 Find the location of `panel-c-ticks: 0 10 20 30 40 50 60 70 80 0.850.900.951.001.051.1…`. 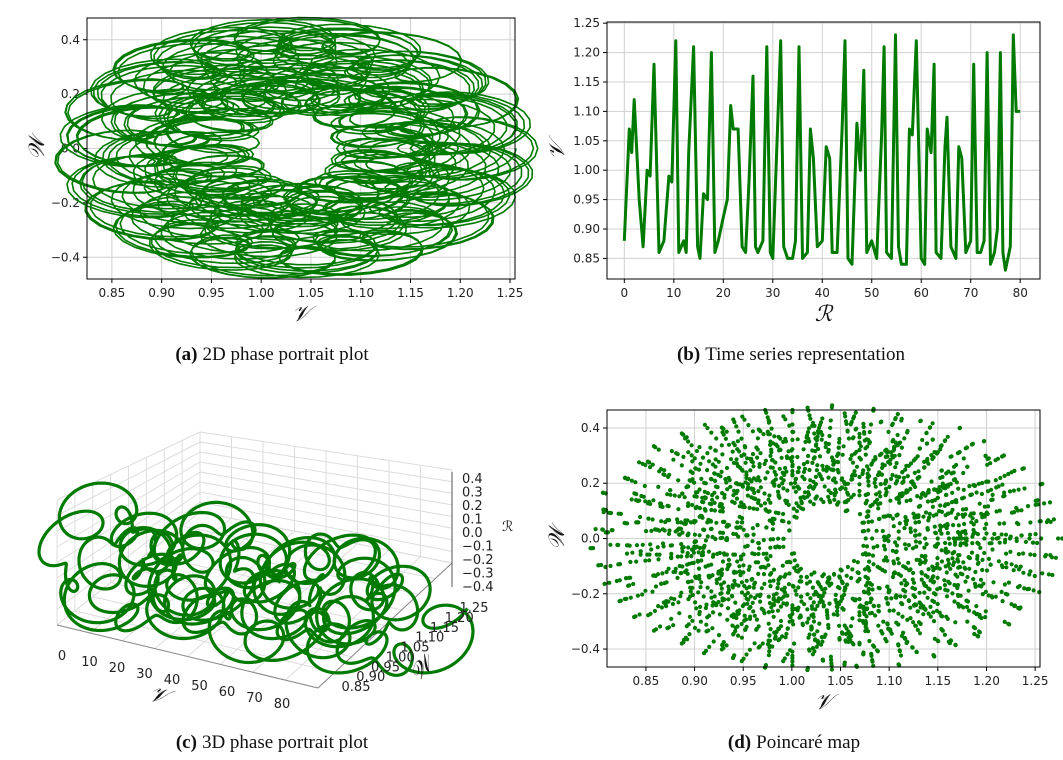

panel-c-ticks: 0 10 20 30 40 50 60 70 80 0.850.900.951.001.051.1… is located at coordinates (276, 592).